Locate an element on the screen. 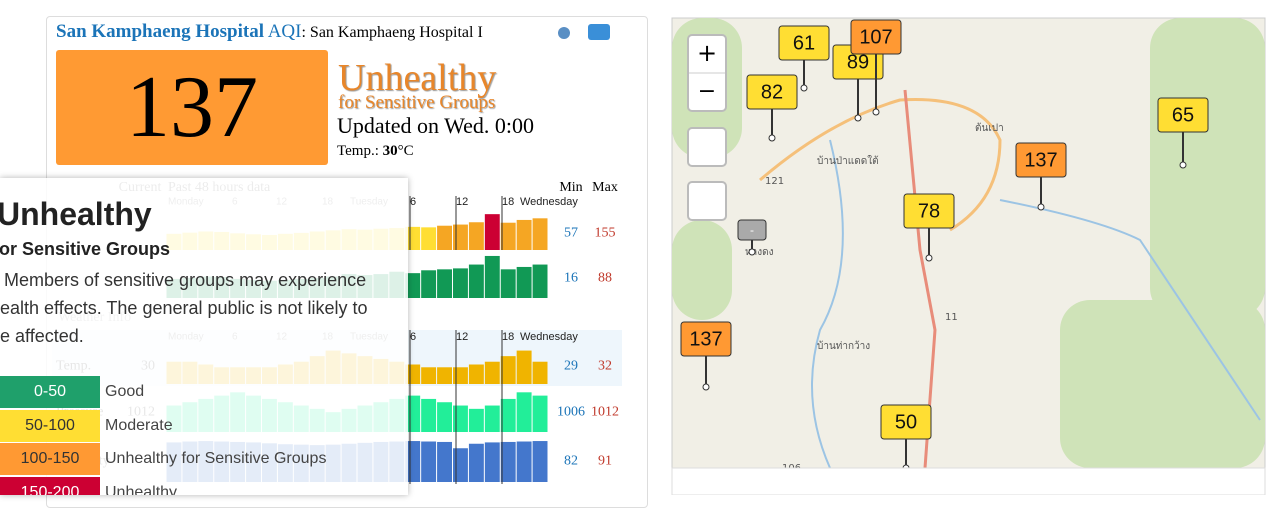  max-value: 88 is located at coordinates (605, 278).